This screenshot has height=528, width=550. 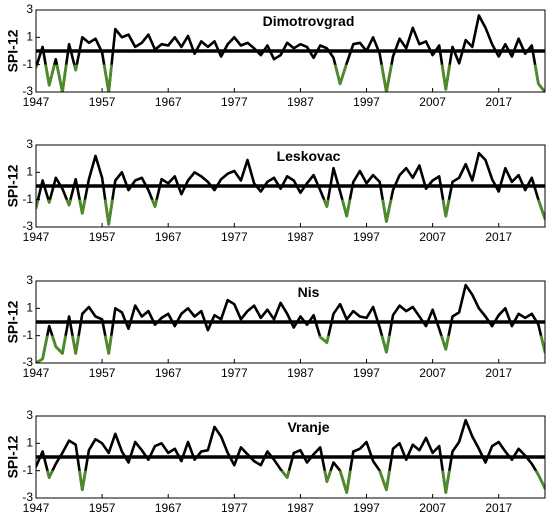 What do you see at coordinates (309, 156) in the screenshot?
I see `panel-title: Leskovac` at bounding box center [309, 156].